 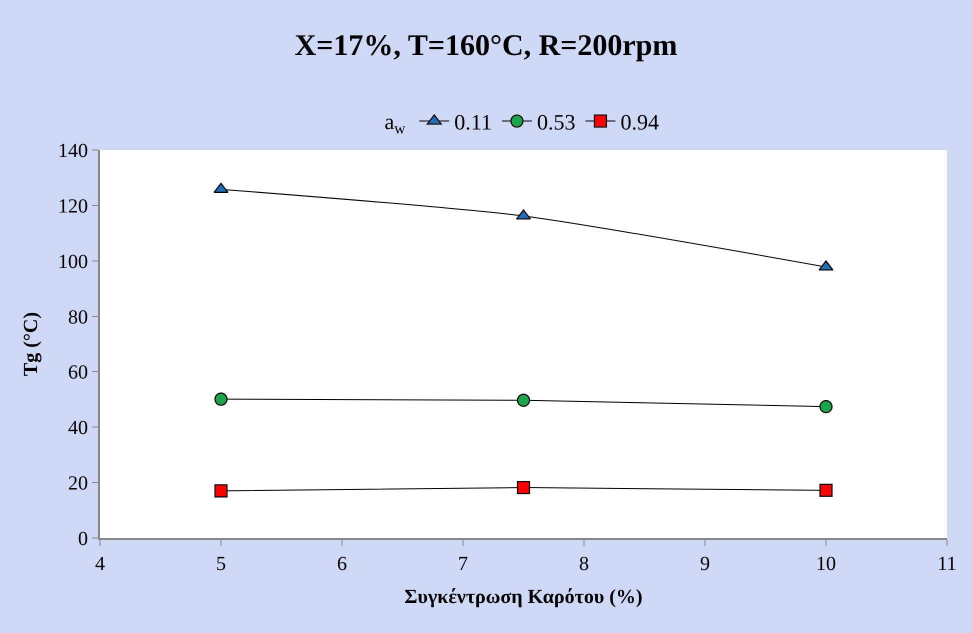 I want to click on y-tick-label: 140, so click(x=73, y=151).